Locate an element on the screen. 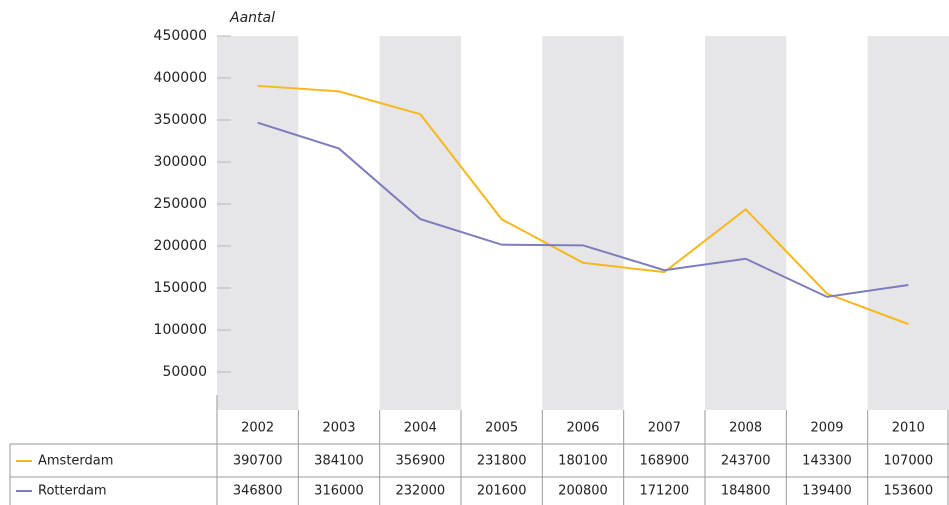 This screenshot has height=505, width=949. table-value: 231800 is located at coordinates (502, 461).